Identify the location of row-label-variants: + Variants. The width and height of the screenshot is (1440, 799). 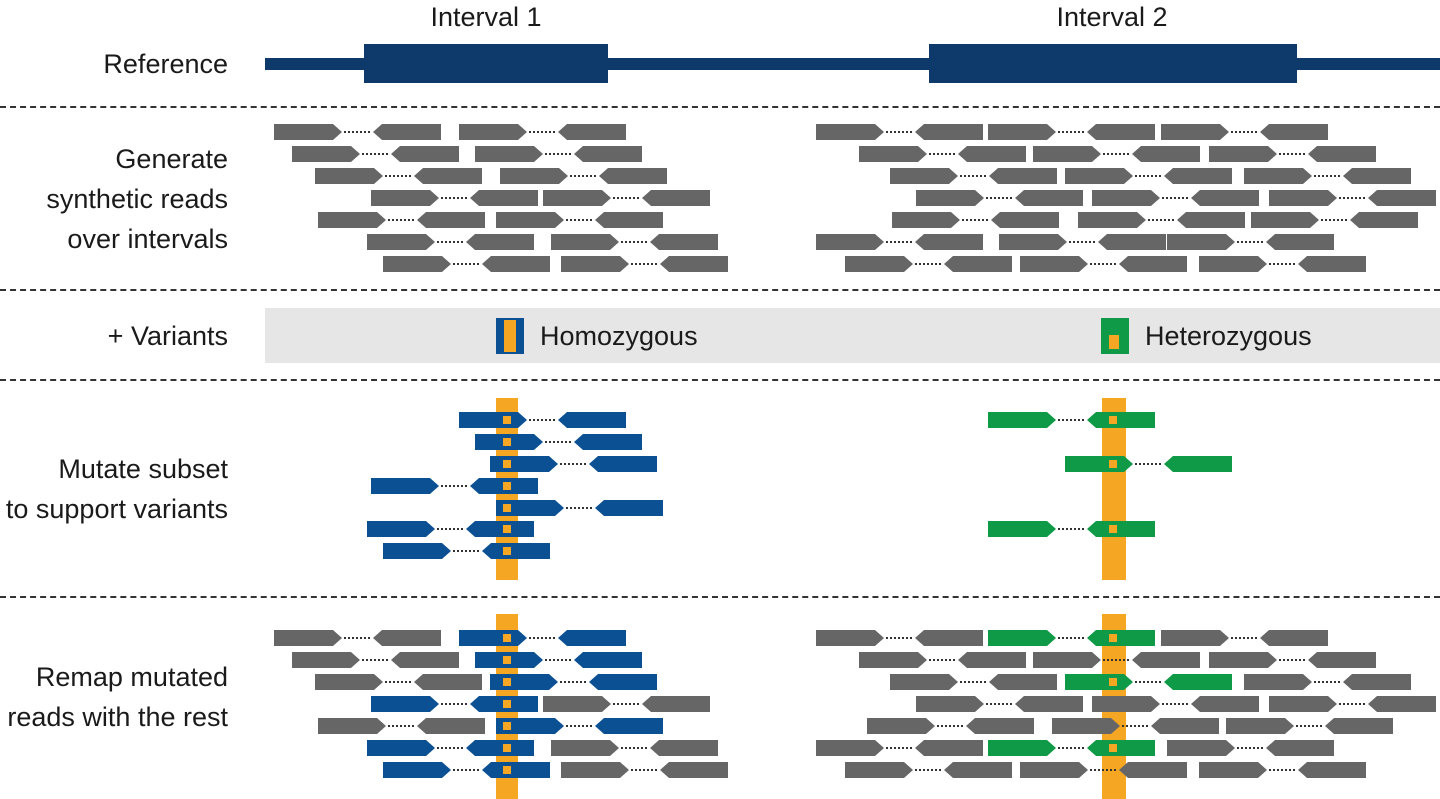
(167, 336).